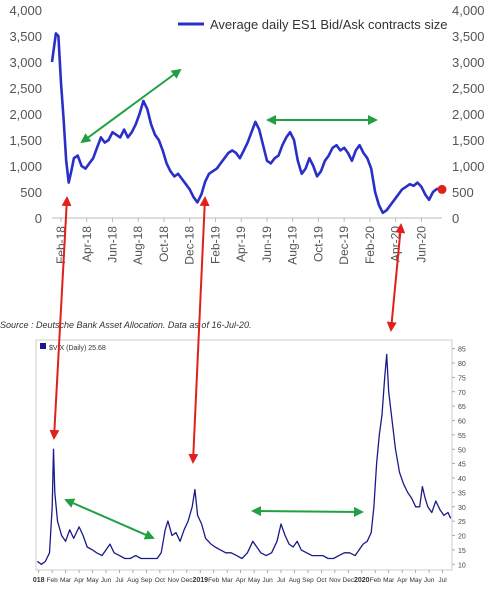 This screenshot has height=597, width=494. What do you see at coordinates (112, 244) in the screenshot?
I see `x-tick-label: Jun-18` at bounding box center [112, 244].